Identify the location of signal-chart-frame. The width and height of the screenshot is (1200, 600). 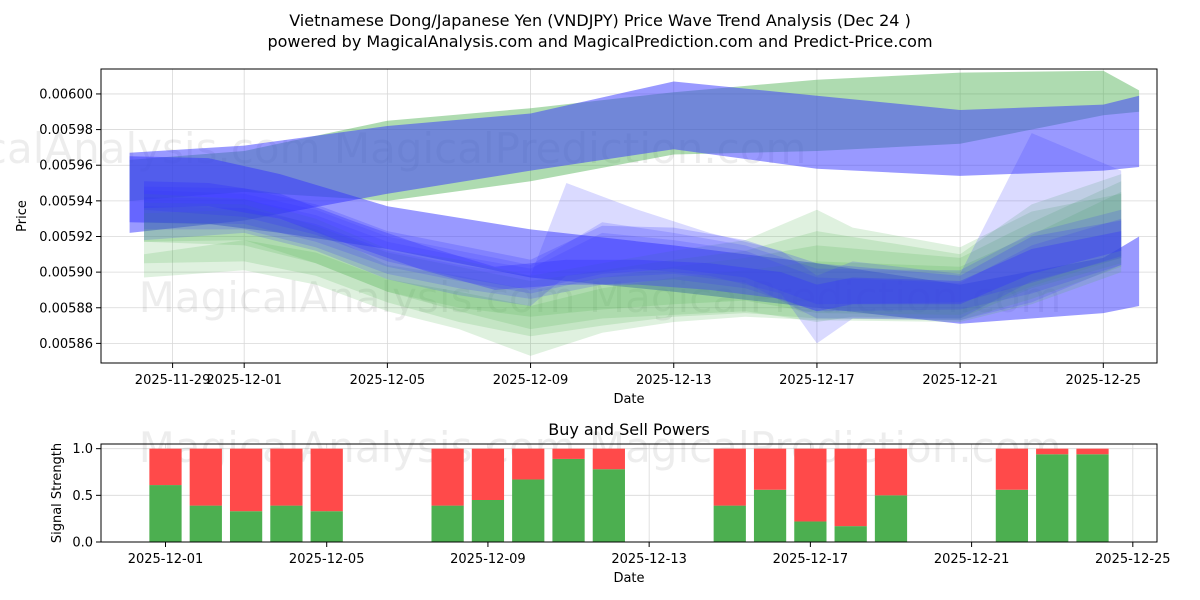
(629, 493).